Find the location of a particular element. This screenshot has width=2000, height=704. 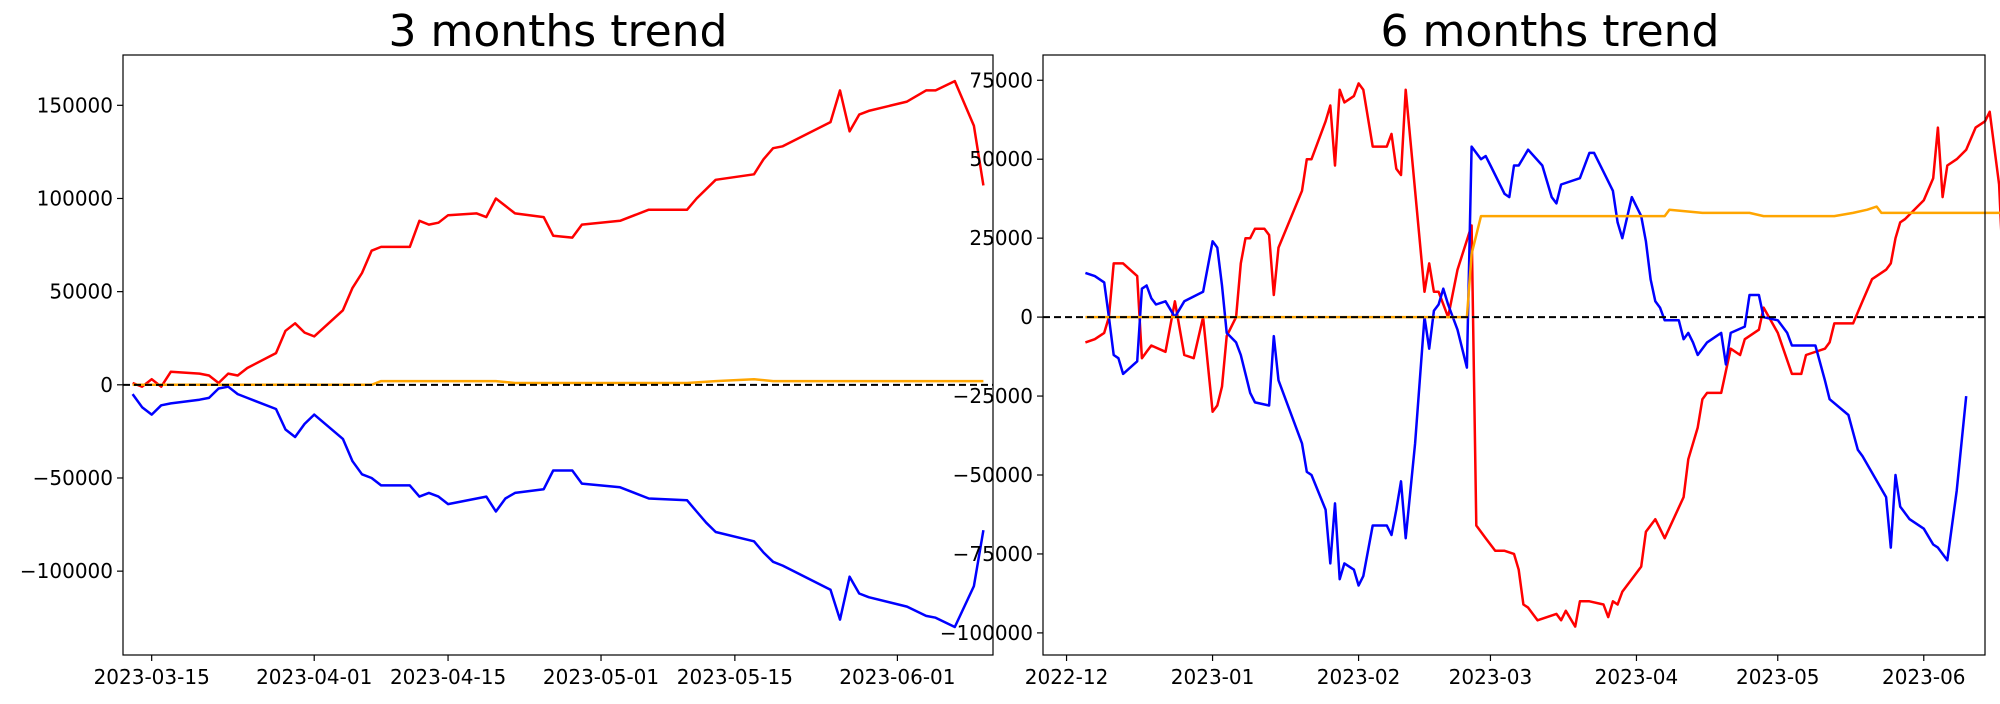

y-tick-label: −25000 is located at coordinates (993, 396).